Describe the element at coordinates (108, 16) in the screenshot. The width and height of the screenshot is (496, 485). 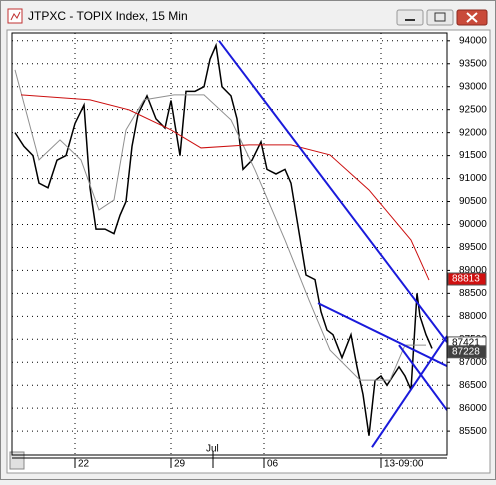
I see `window-title: JTPXC - TOPIX Index, 15 Min` at that location.